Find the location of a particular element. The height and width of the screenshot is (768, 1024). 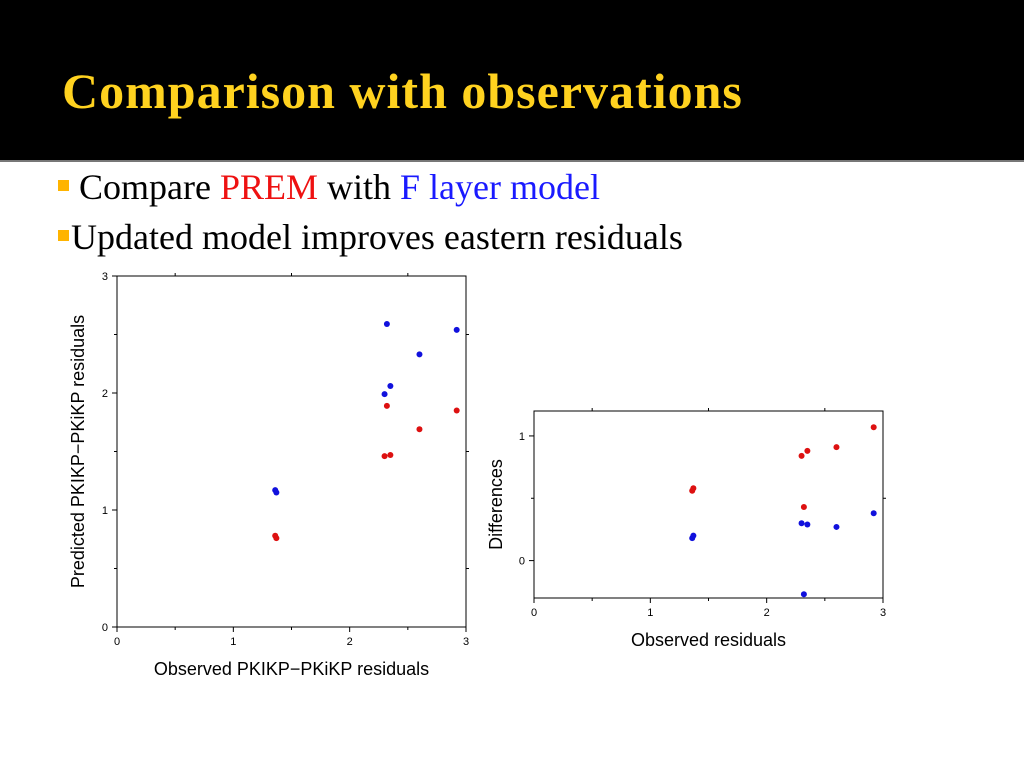

y-axis-label: Differences is located at coordinates (496, 504).